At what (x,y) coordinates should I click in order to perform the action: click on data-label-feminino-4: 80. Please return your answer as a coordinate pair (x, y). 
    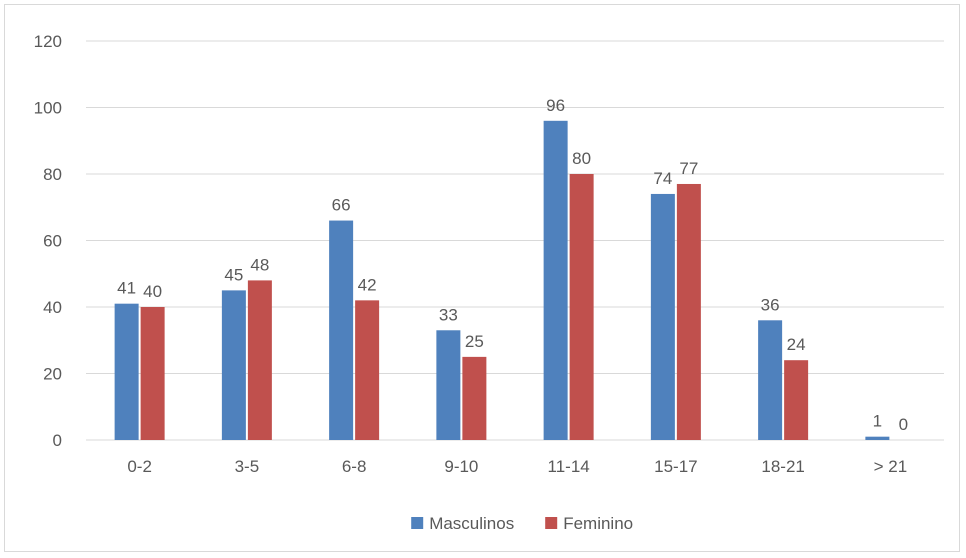
    Looking at the image, I should click on (581, 158).